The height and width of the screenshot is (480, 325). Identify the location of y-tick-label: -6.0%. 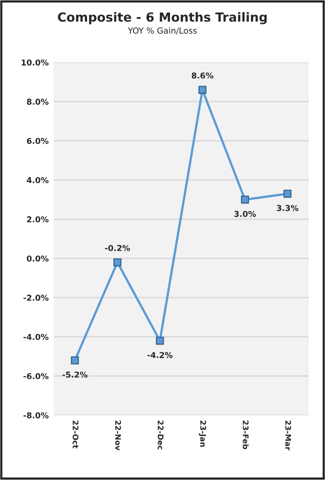
(36, 376).